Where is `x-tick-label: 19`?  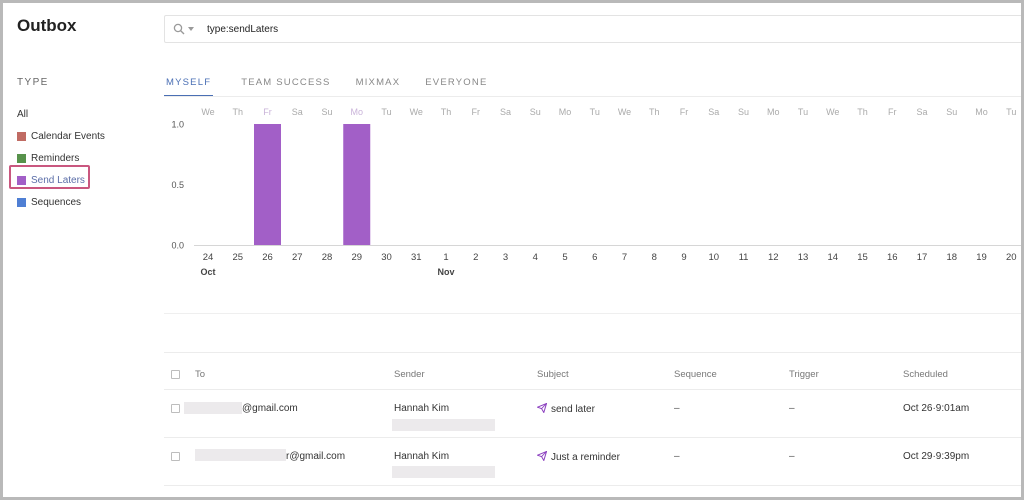
x-tick-label: 19 is located at coordinates (981, 257).